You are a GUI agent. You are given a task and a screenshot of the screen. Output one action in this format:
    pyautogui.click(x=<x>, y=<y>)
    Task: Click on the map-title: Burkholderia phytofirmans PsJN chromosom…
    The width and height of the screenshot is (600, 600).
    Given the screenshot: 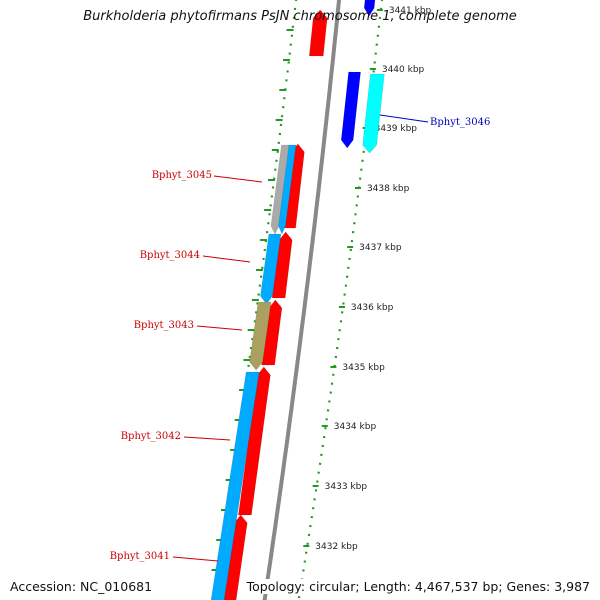 What is the action you would take?
    pyautogui.click(x=300, y=16)
    